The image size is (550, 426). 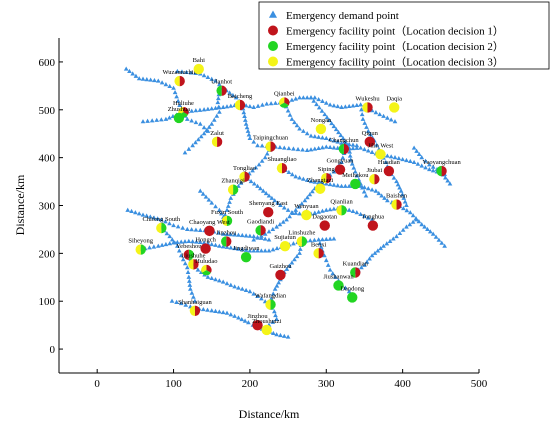 I want to click on city-label: Bahi, so click(x=199, y=60).